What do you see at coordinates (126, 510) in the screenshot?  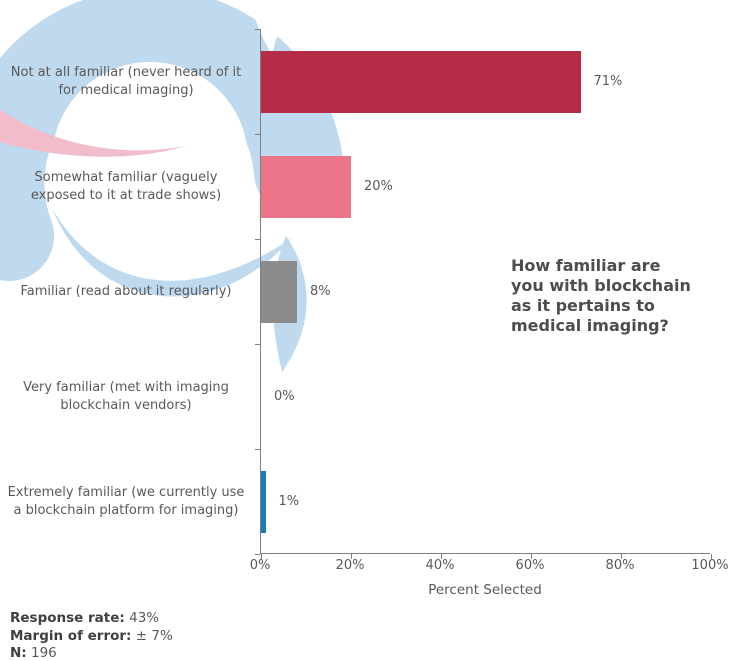 I see `category-label-line: a blockchain platform for imaging)` at bounding box center [126, 510].